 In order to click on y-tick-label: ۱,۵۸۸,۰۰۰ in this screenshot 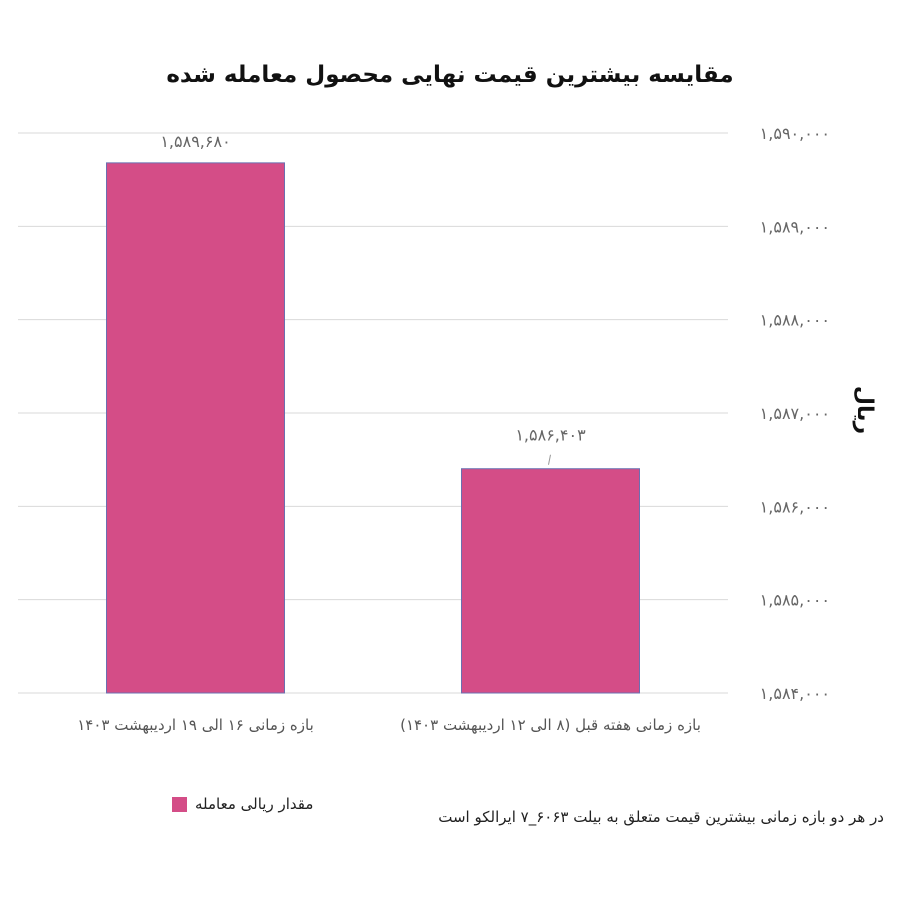, I will do `click(795, 320)`.